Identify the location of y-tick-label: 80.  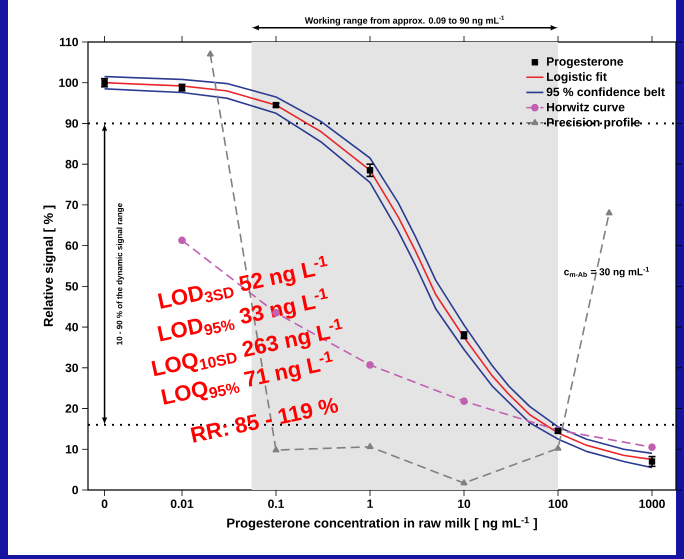
(72, 164).